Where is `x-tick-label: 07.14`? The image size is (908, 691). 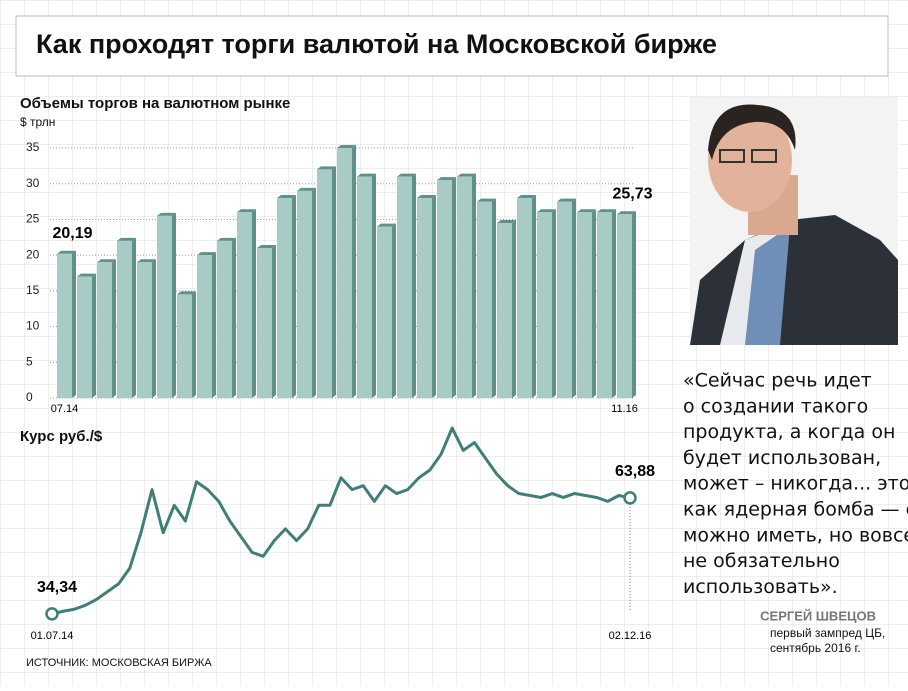
x-tick-label: 07.14 is located at coordinates (65, 409).